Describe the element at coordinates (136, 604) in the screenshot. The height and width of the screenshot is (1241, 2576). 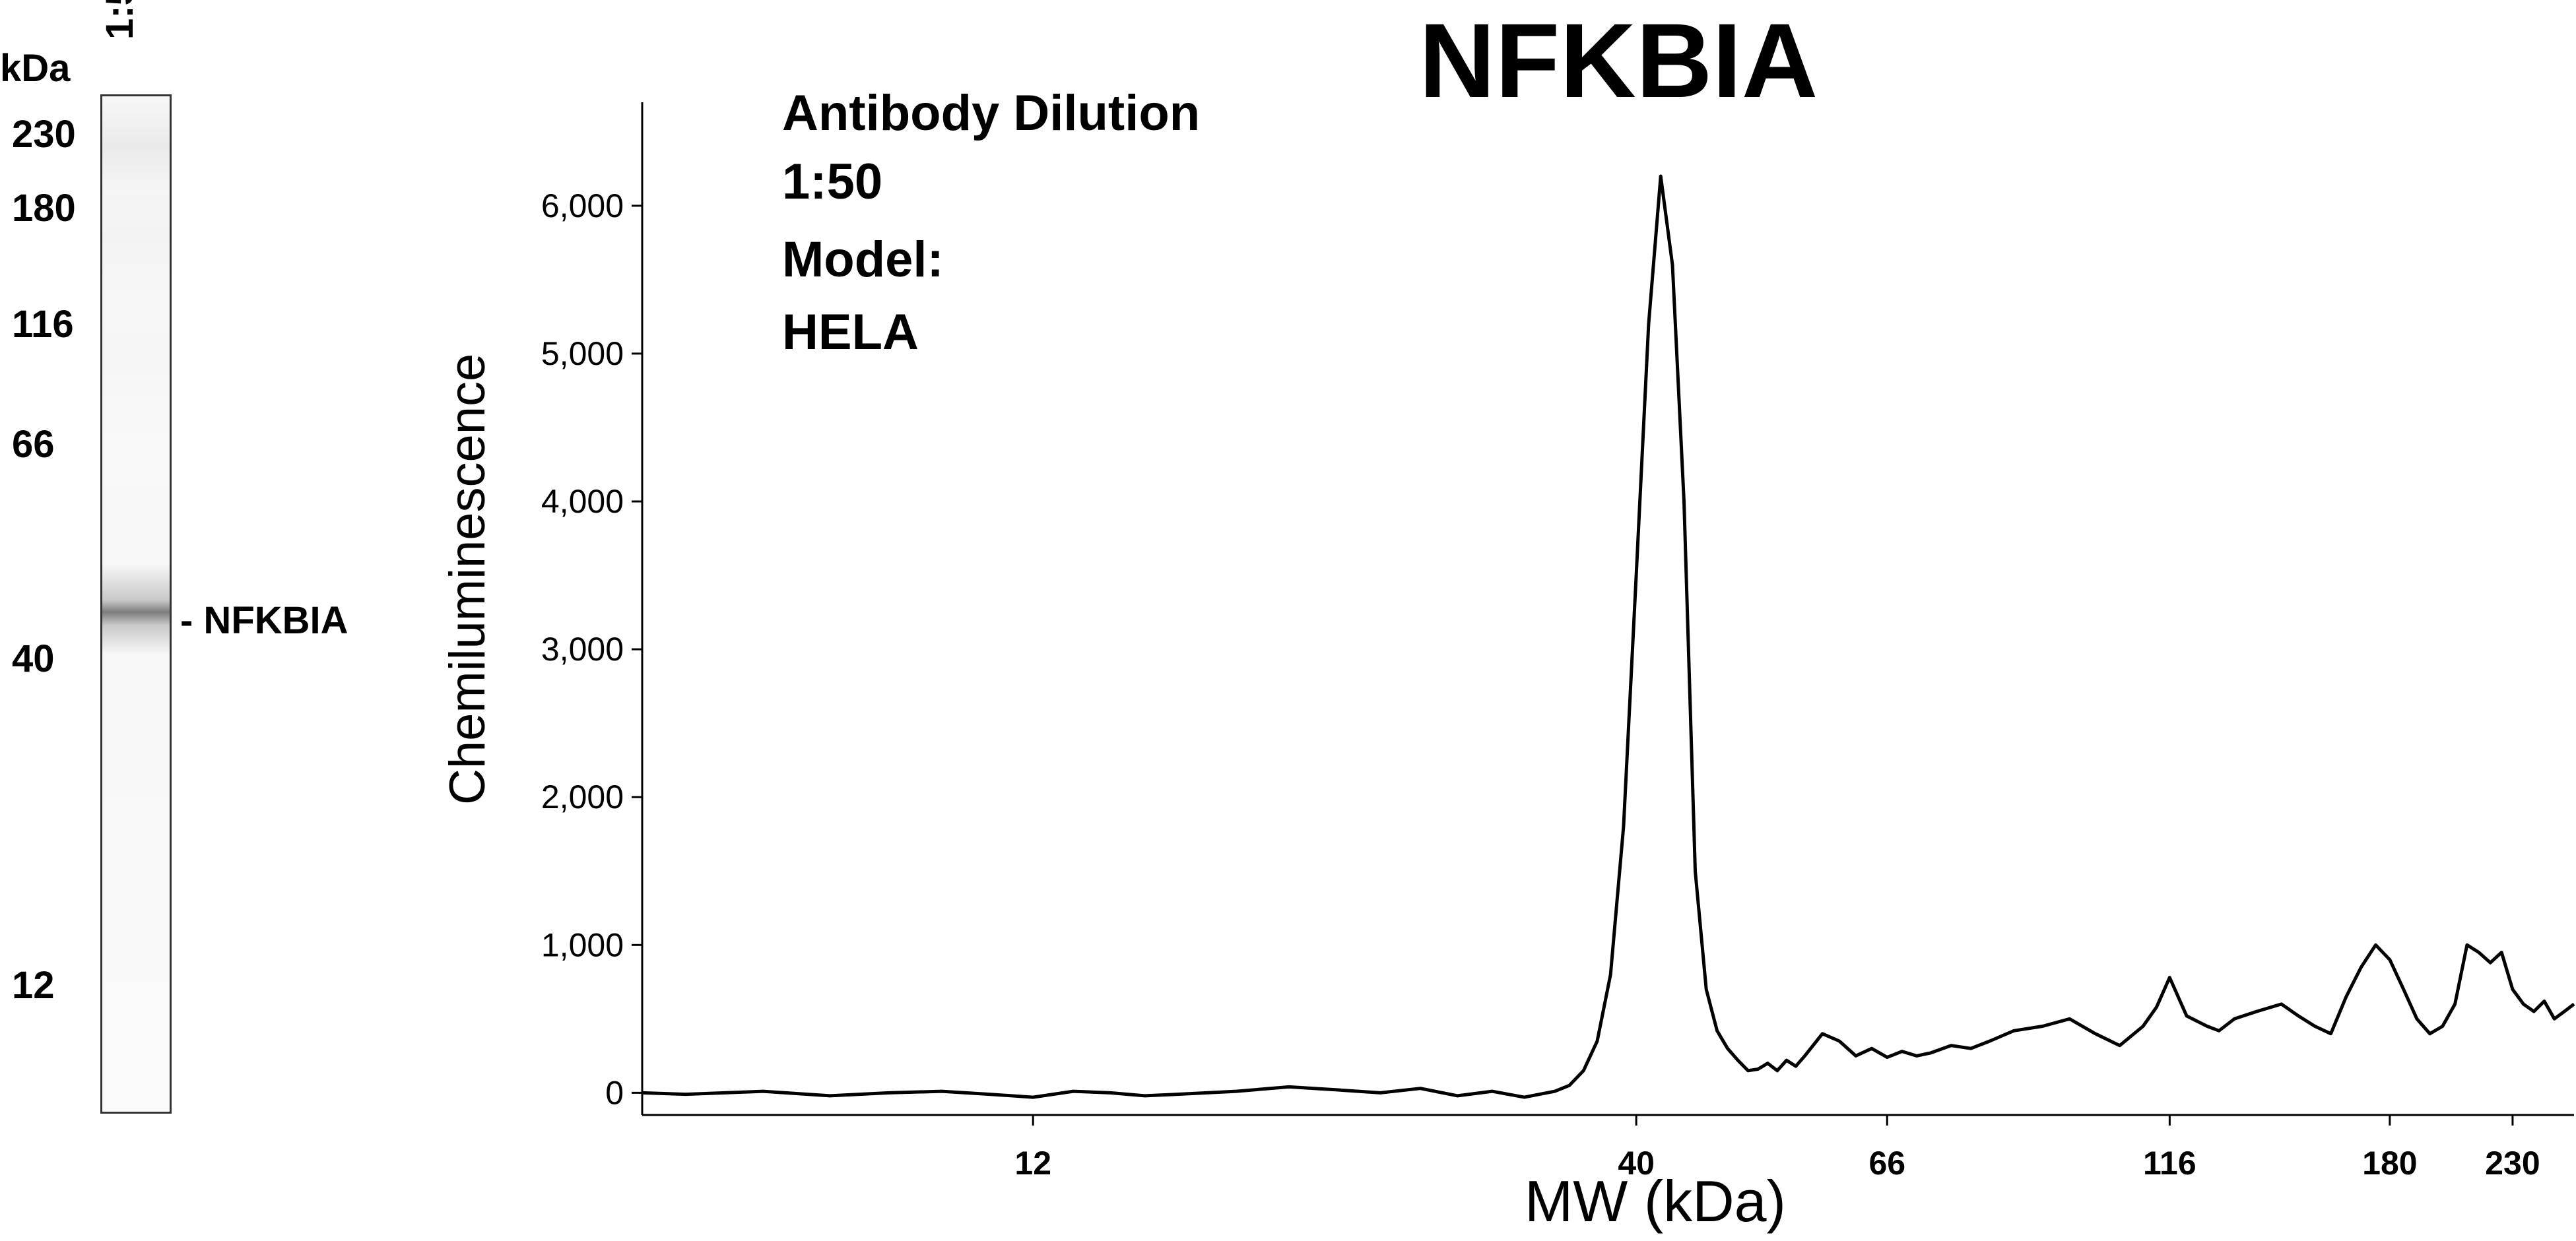
I see `gel-lane` at that location.